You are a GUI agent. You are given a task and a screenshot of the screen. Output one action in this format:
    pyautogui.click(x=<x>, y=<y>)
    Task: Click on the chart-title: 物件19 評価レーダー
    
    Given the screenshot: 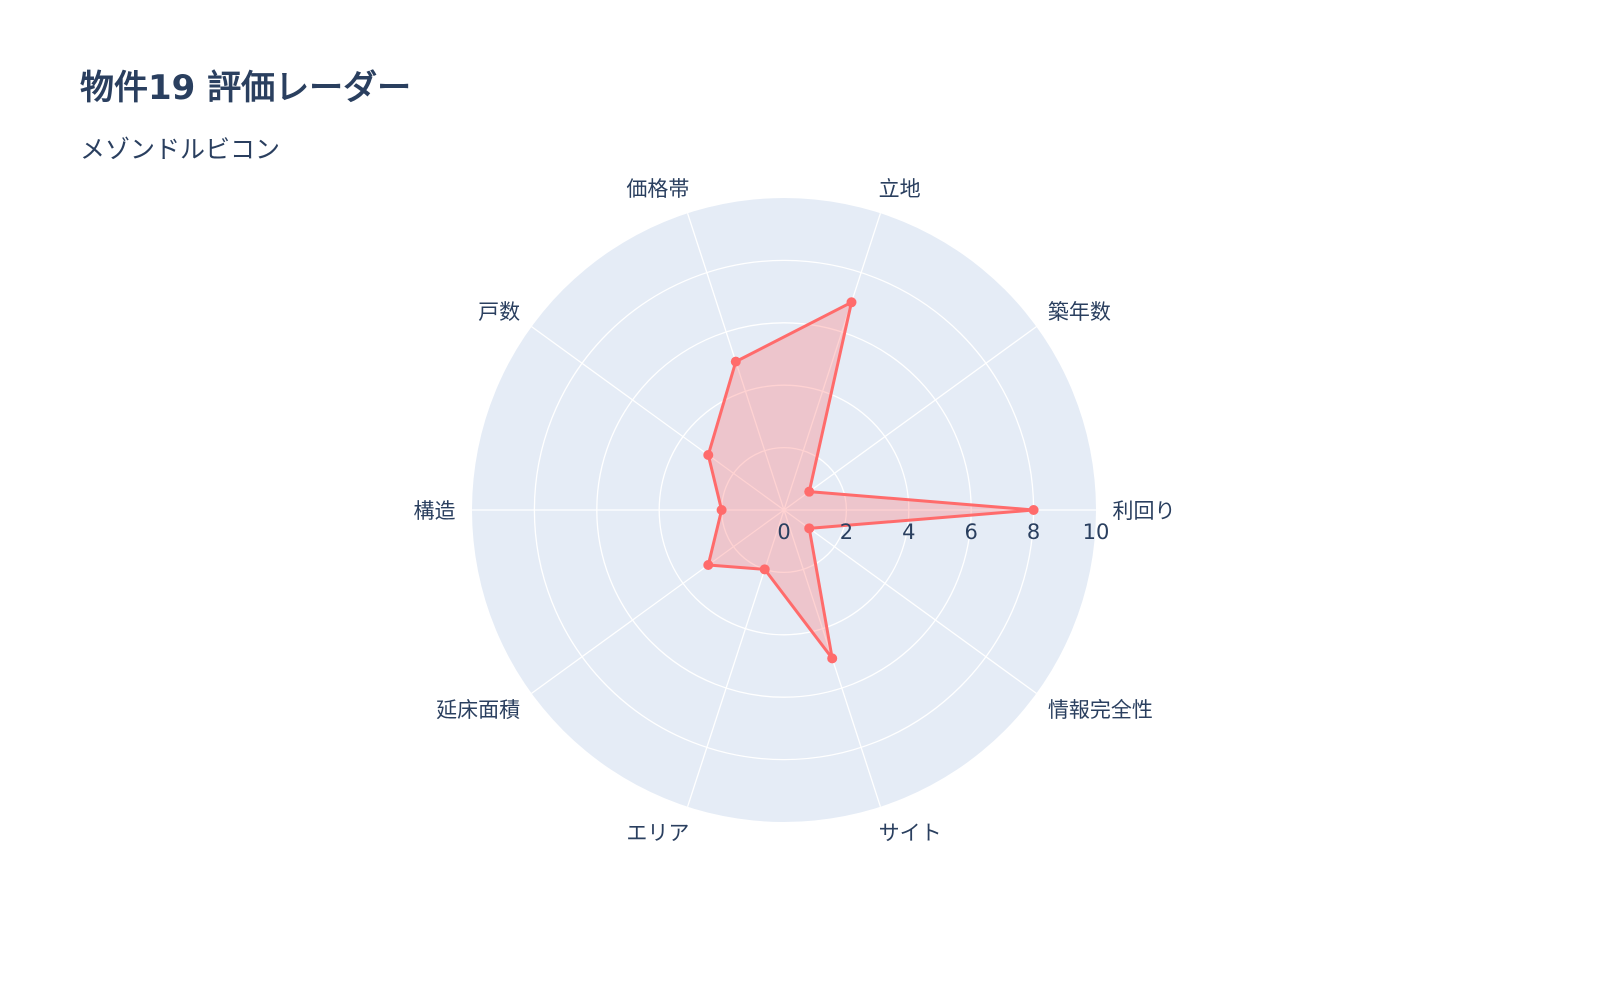 What is the action you would take?
    pyautogui.click(x=246, y=88)
    